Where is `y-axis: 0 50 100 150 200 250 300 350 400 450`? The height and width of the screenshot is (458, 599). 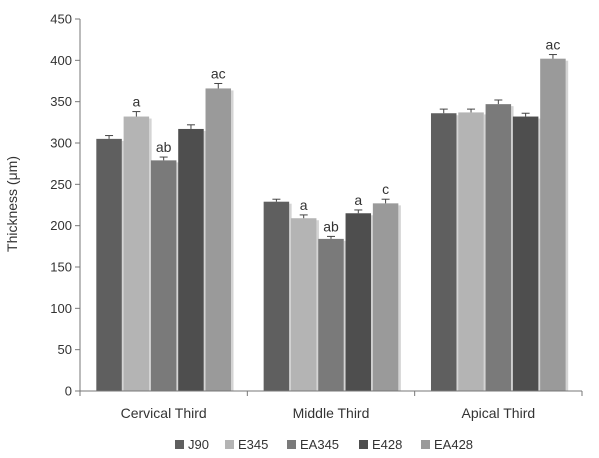 y-axis: 0 50 100 150 200 250 300 350 400 450 is located at coordinates (65, 205).